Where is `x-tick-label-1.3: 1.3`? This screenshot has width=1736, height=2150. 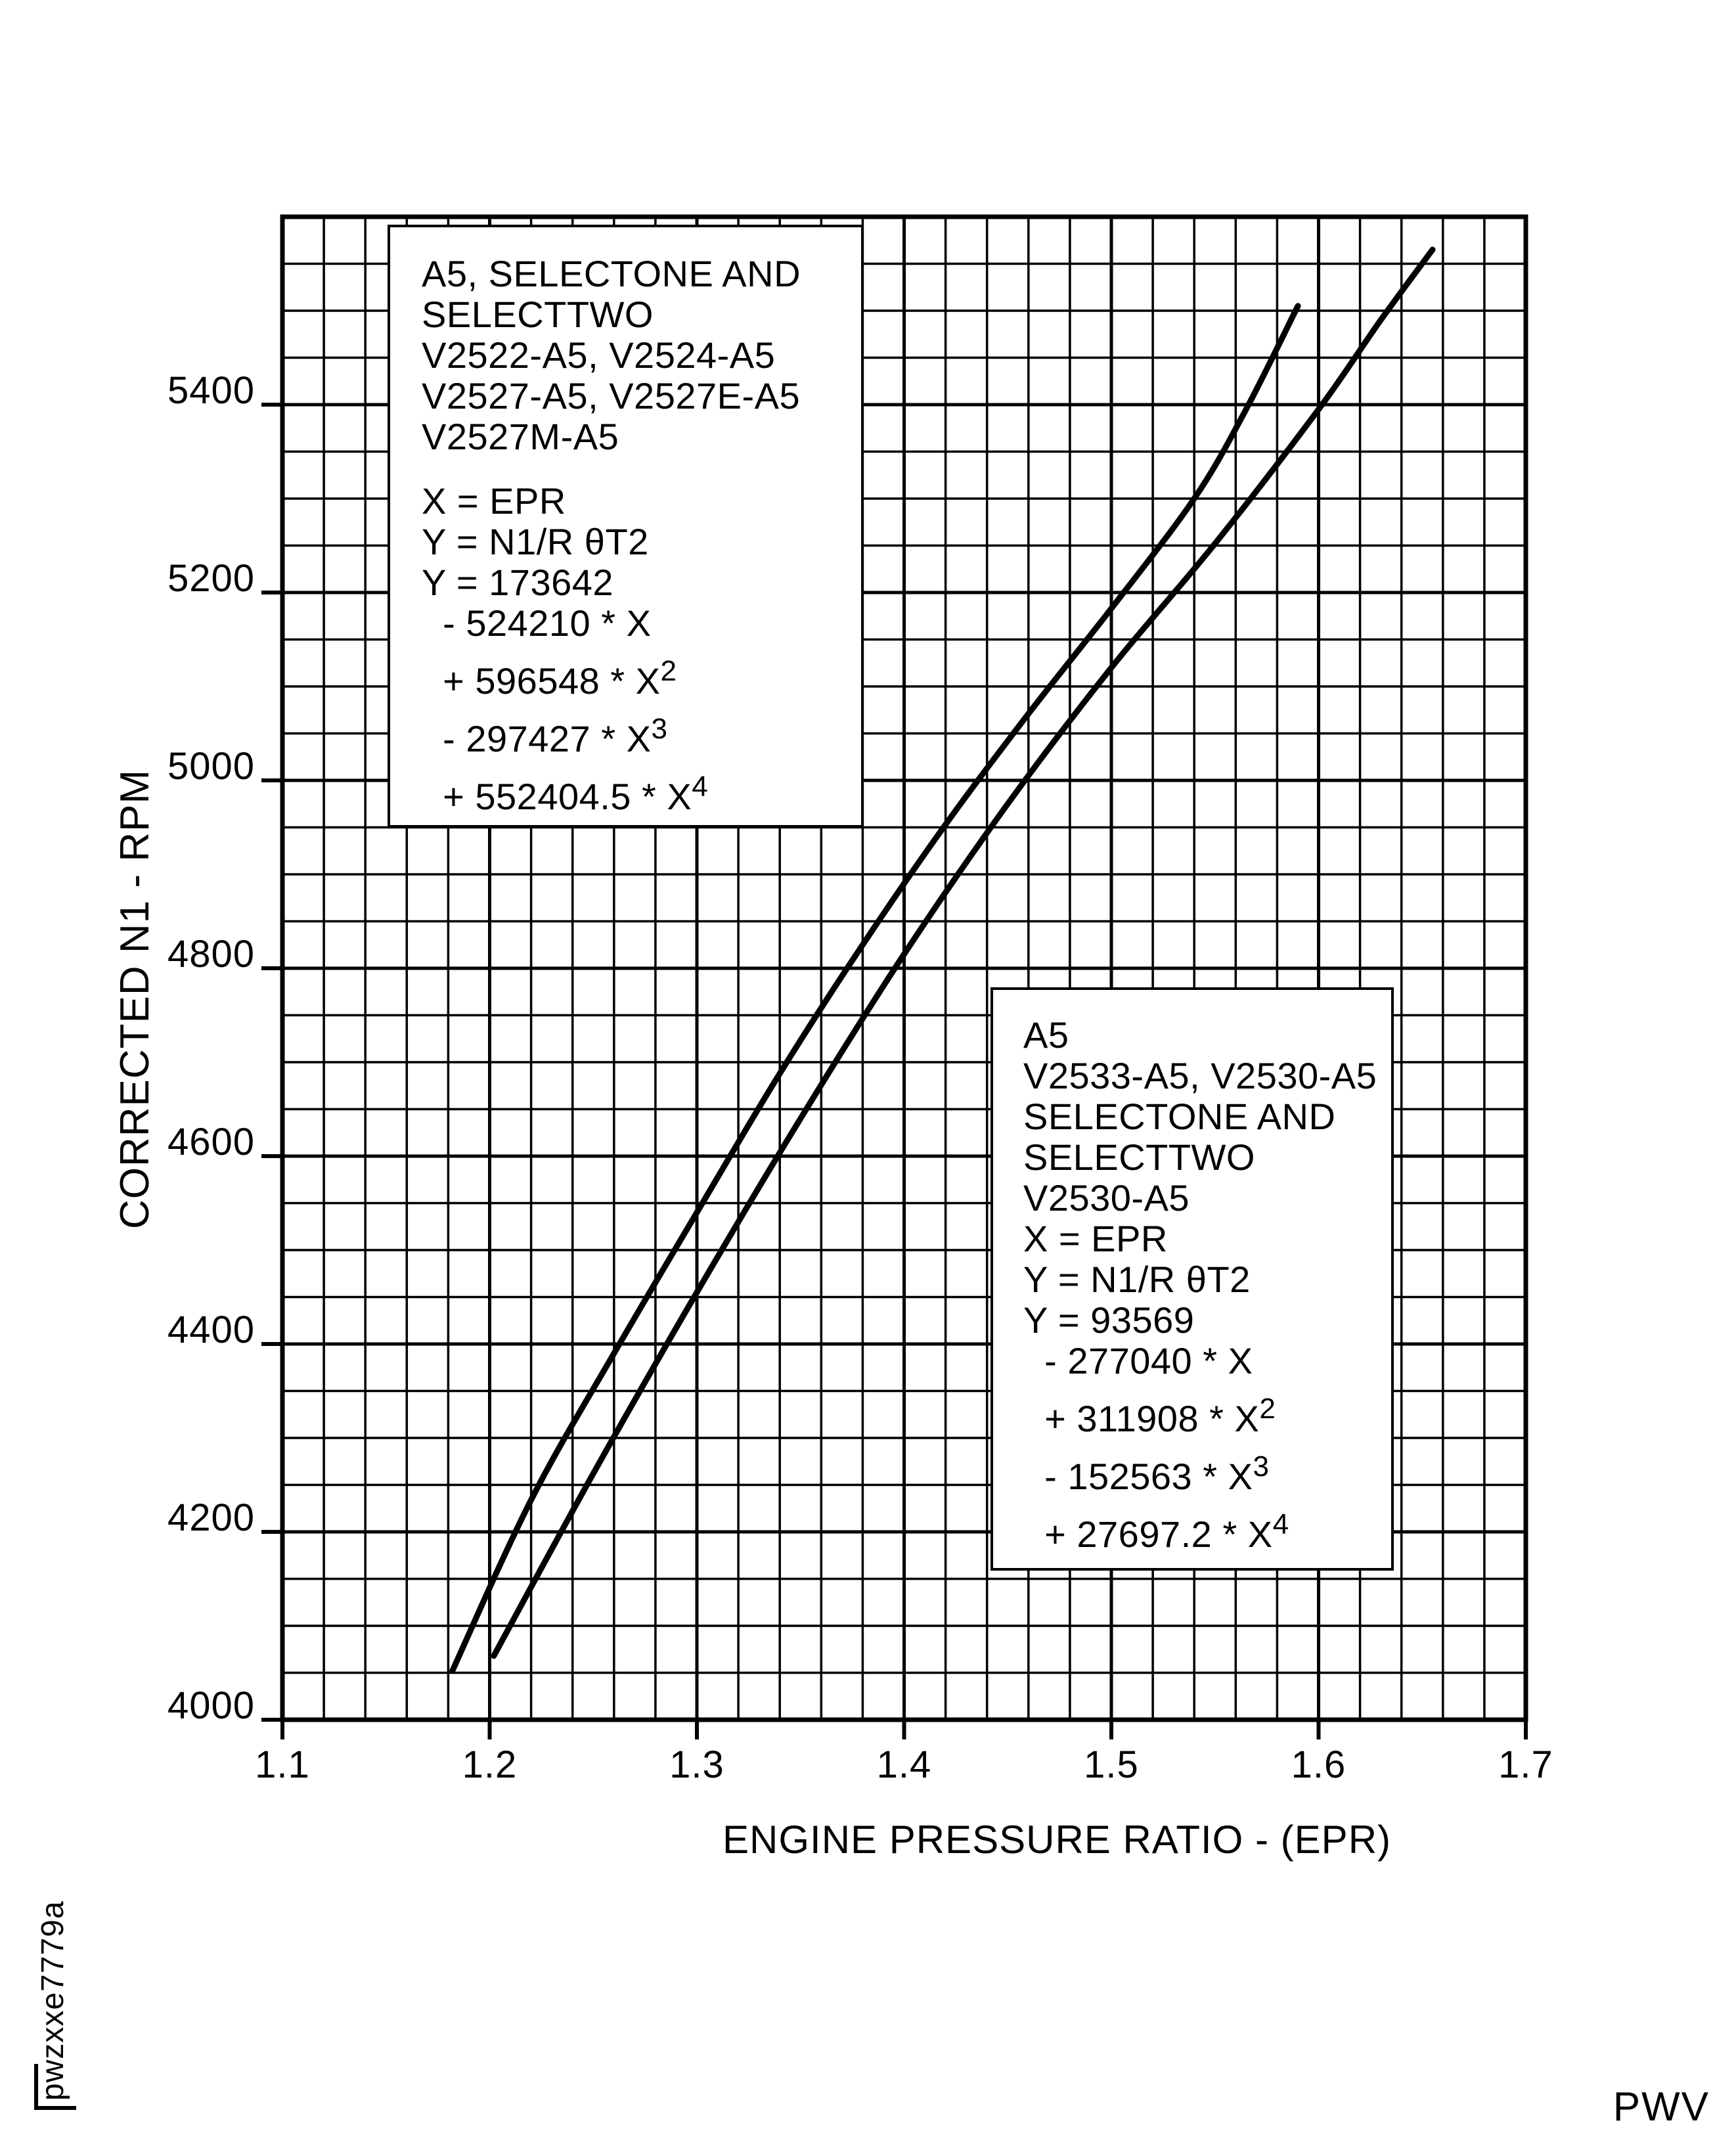 x-tick-label-1.3: 1.3 is located at coordinates (696, 1764).